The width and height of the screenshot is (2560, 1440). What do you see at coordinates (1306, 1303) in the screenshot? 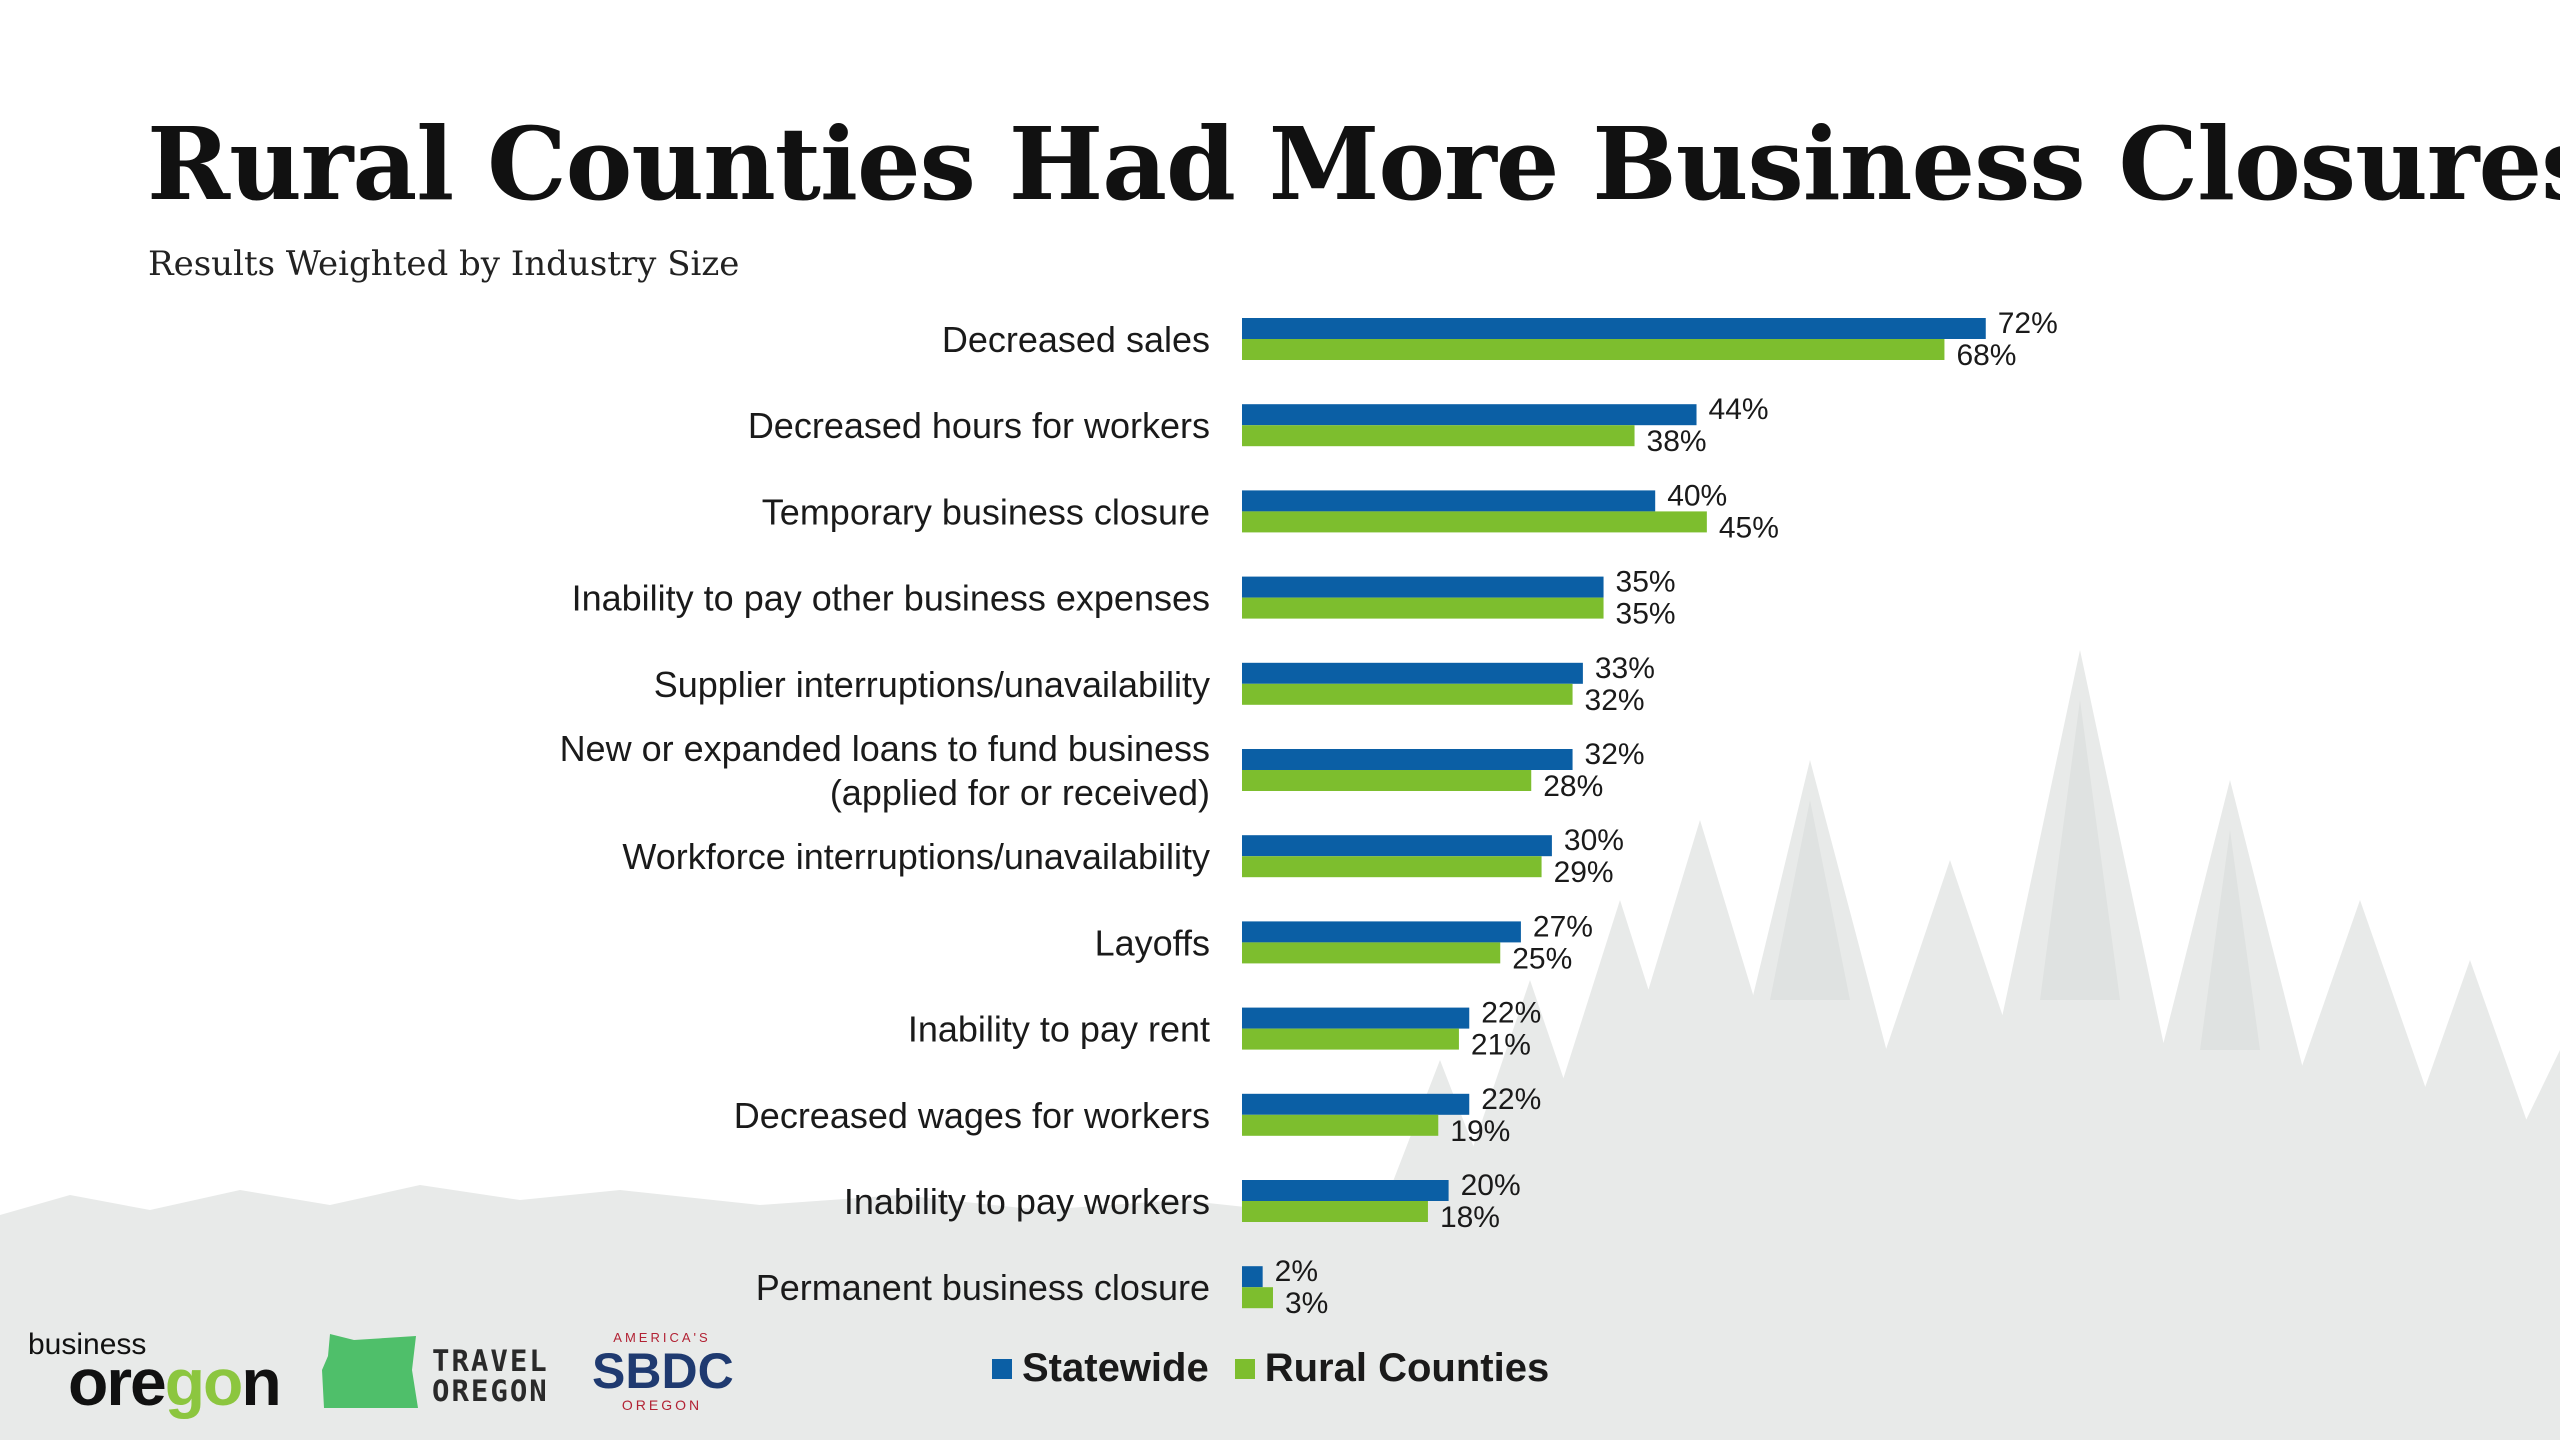
I see `value-label-rural-counties: 3%` at bounding box center [1306, 1303].